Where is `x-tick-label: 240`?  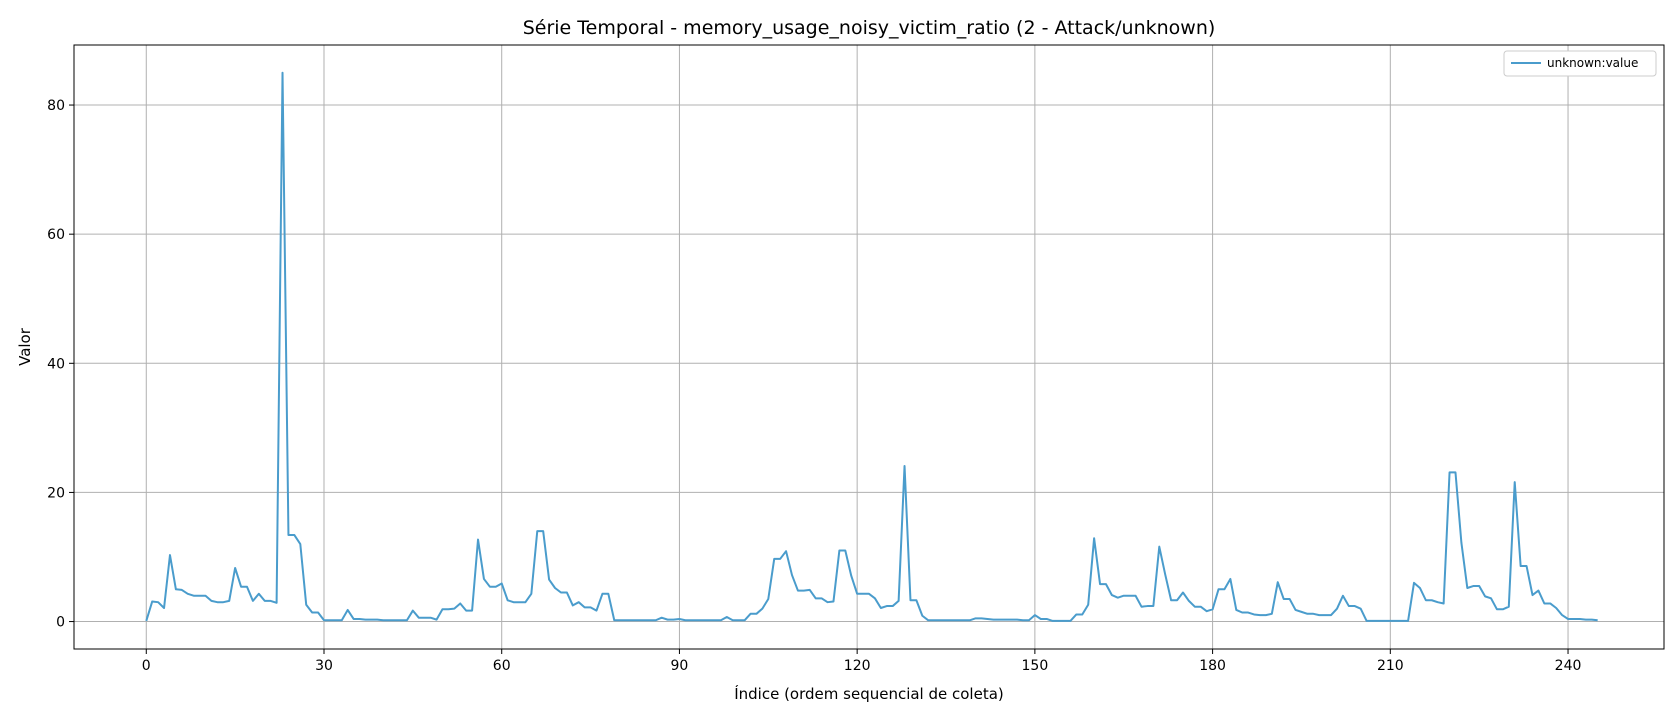
x-tick-label: 240 is located at coordinates (1568, 666).